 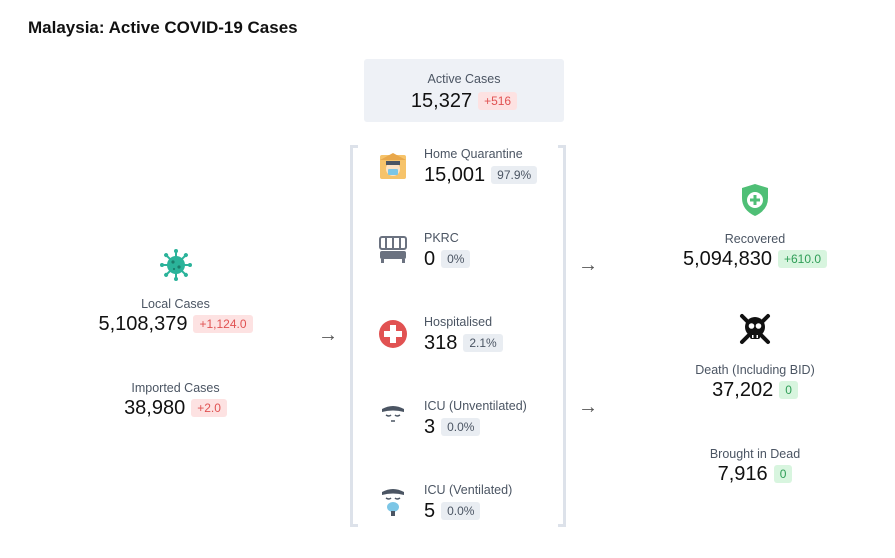 What do you see at coordinates (743, 390) in the screenshot?
I see `death-value: 37,202` at bounding box center [743, 390].